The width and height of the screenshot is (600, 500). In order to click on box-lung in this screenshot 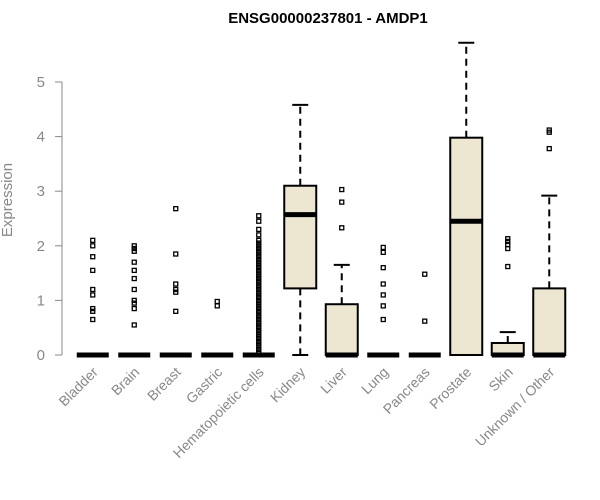, I will do `click(383, 301)`.